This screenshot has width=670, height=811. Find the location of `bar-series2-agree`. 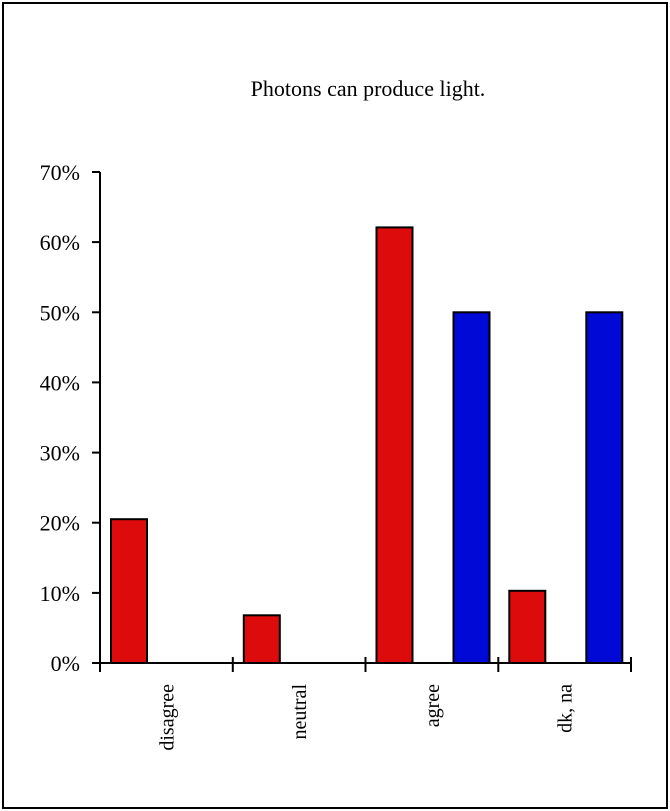

bar-series2-agree is located at coordinates (471, 487).